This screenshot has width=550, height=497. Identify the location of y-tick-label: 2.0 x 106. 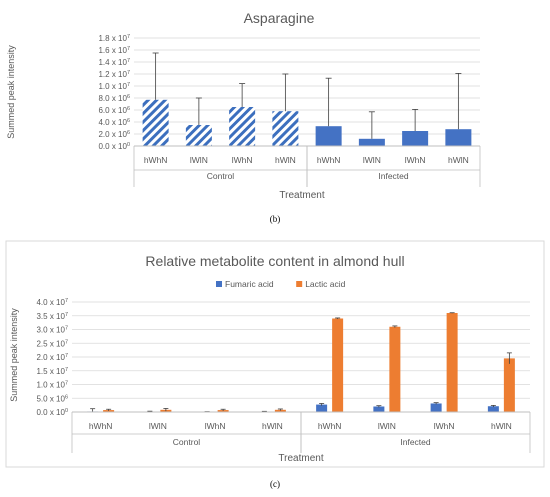
(114, 134).